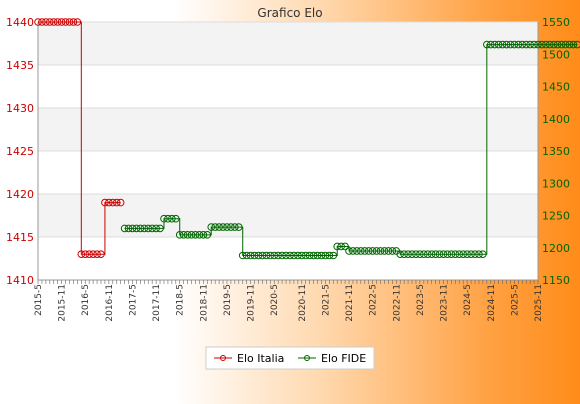  Describe the element at coordinates (556, 87) in the screenshot. I see `right-tick-label: 1450` at that location.